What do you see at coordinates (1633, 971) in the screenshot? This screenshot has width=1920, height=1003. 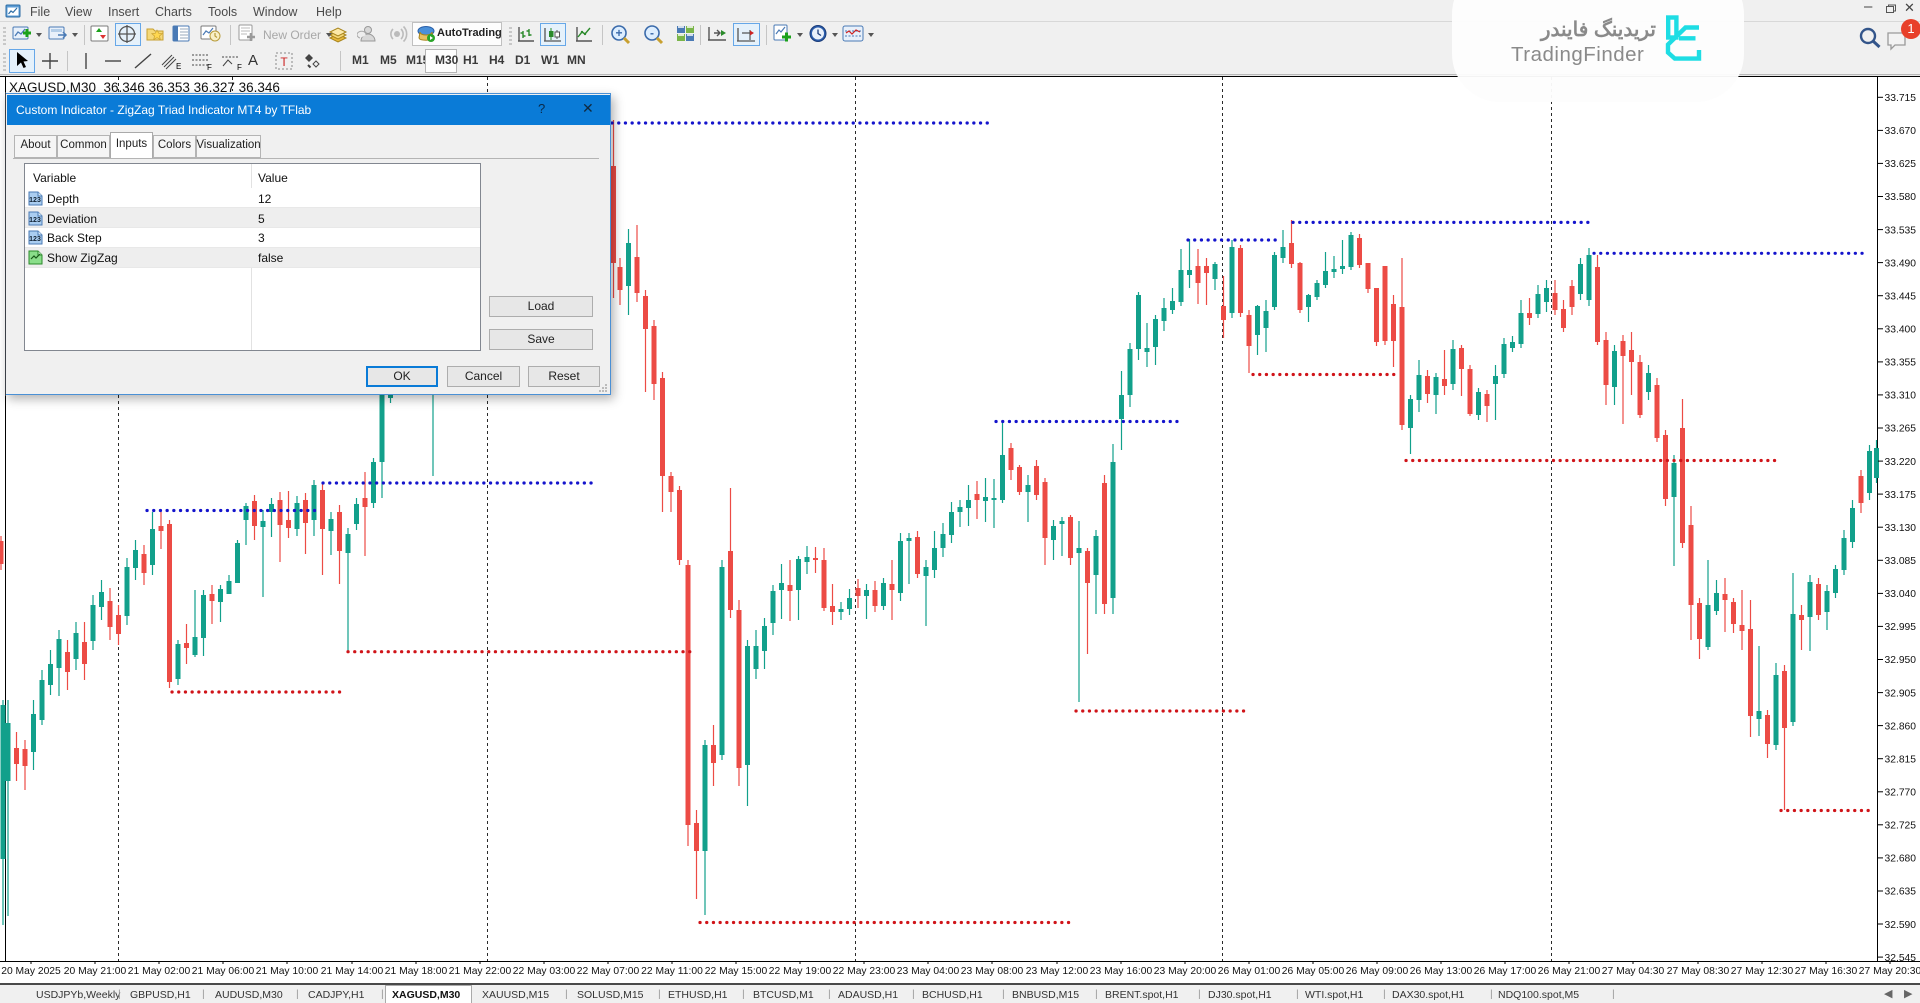 I see `svg-text: 27 May 04:30` at bounding box center [1633, 971].